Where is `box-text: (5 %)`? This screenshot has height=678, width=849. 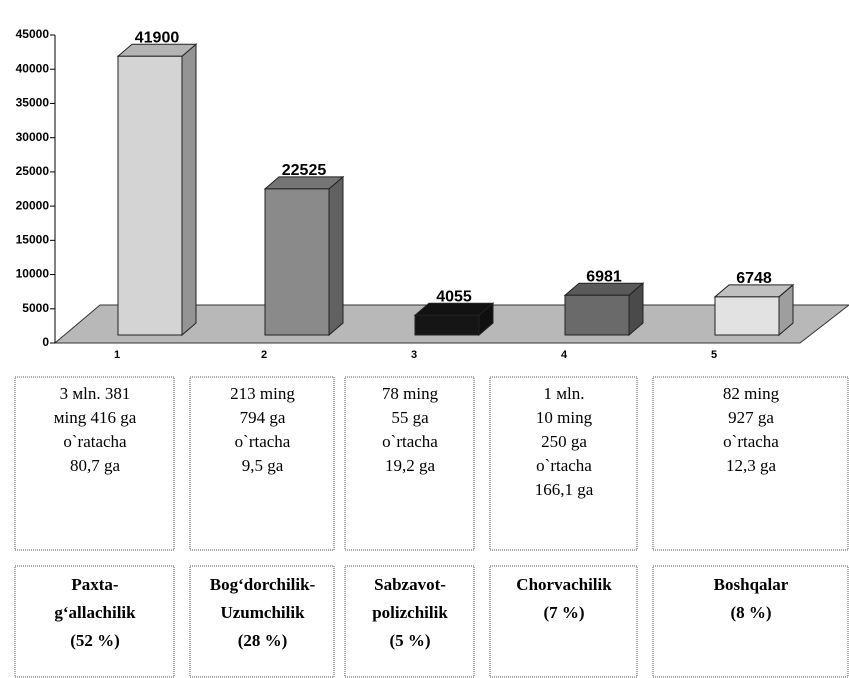
box-text: (5 %) is located at coordinates (409, 640).